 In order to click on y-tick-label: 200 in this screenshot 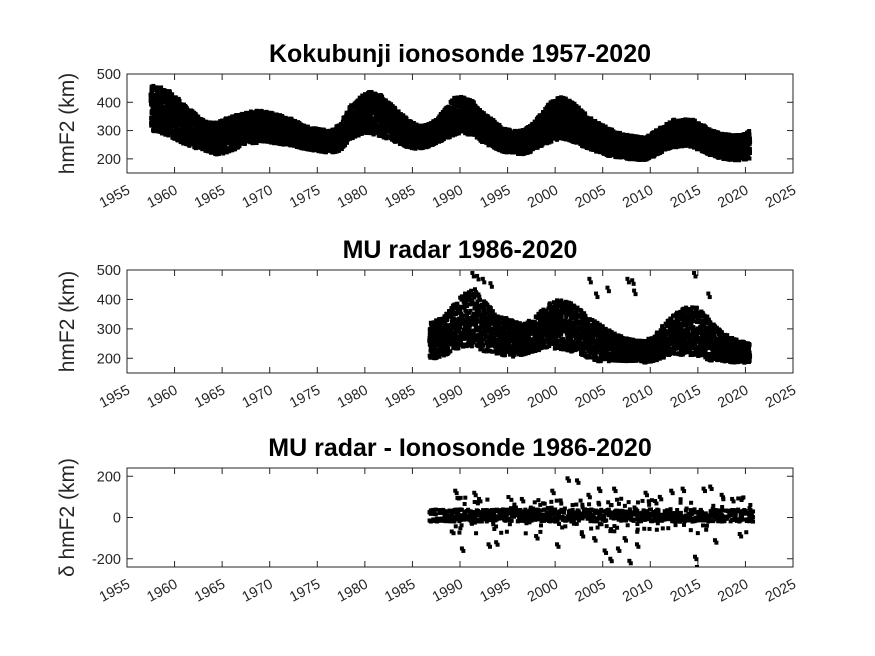, I will do `click(109, 160)`.